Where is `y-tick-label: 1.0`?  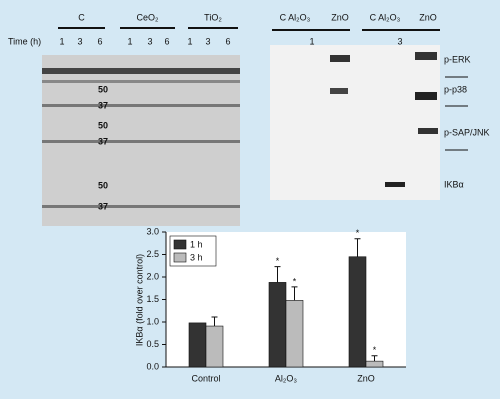
y-tick-label: 1.0 is located at coordinates (152, 321).